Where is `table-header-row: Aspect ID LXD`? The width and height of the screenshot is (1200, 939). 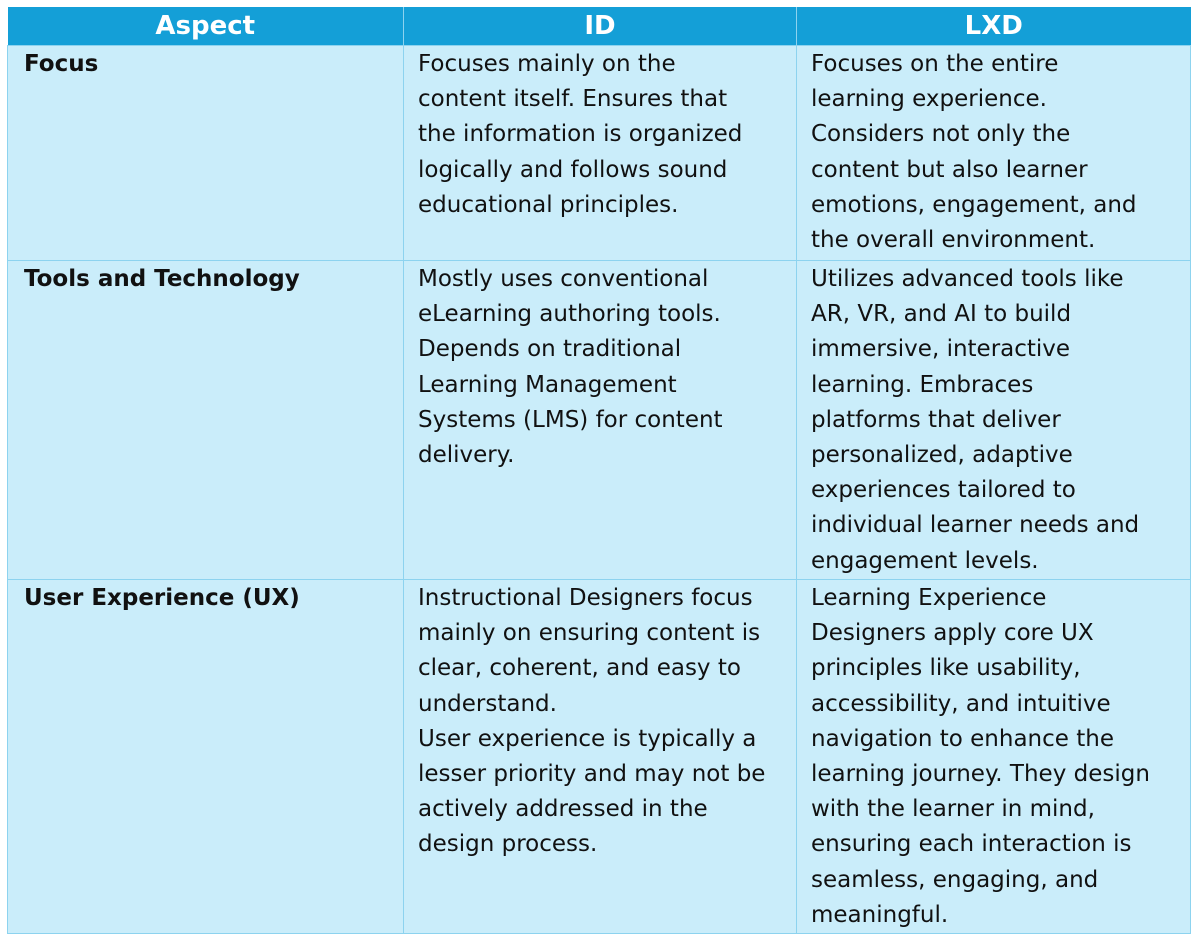 table-header-row: Aspect ID LXD is located at coordinates (599, 26).